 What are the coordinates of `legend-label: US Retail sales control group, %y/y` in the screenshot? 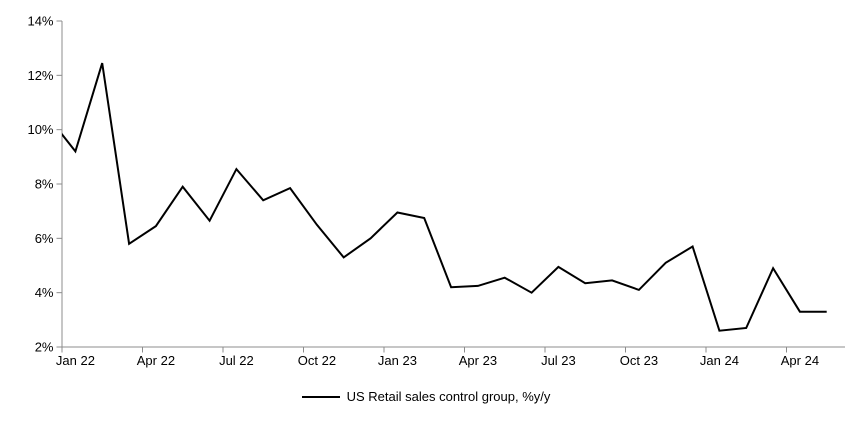 It's located at (448, 396).